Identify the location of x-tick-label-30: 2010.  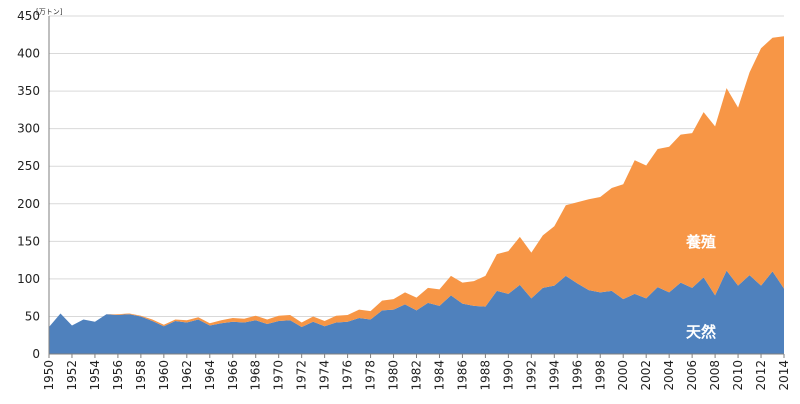
(738, 375).